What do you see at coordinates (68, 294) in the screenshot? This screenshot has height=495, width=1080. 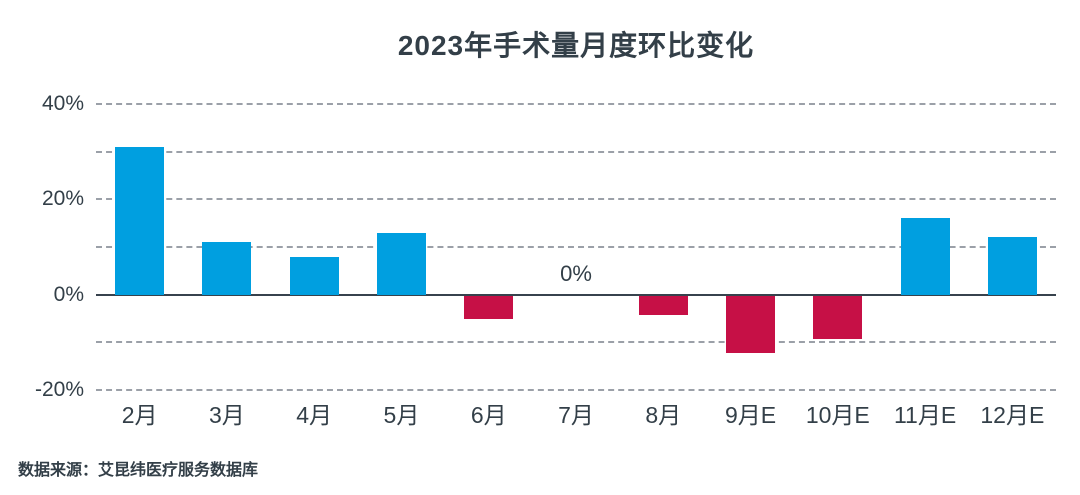 I see `y-axis-tick-label: 0%` at bounding box center [68, 294].